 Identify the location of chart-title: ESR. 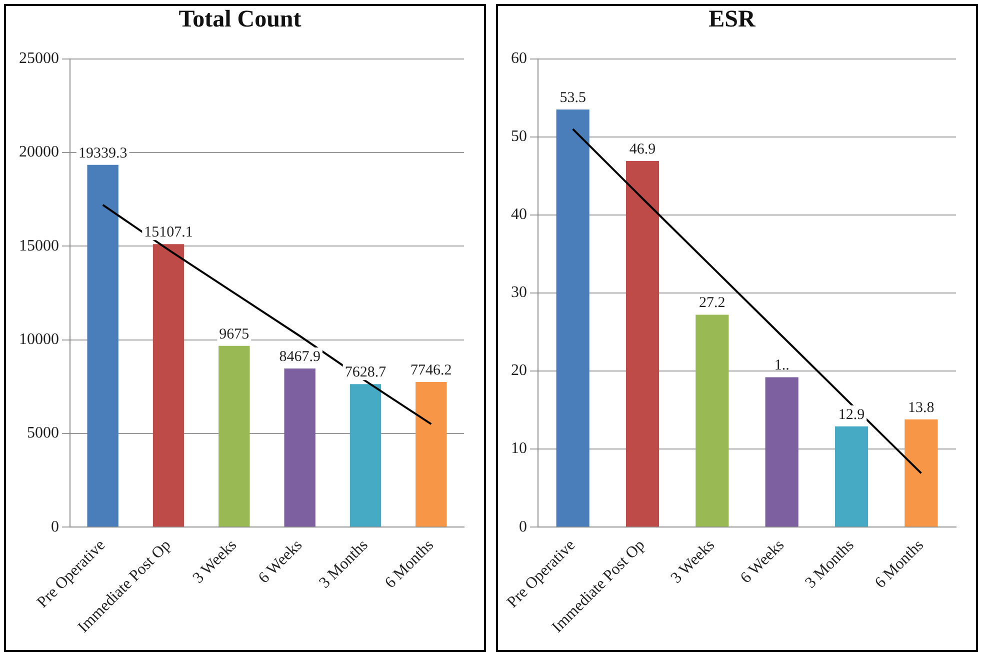
(732, 19).